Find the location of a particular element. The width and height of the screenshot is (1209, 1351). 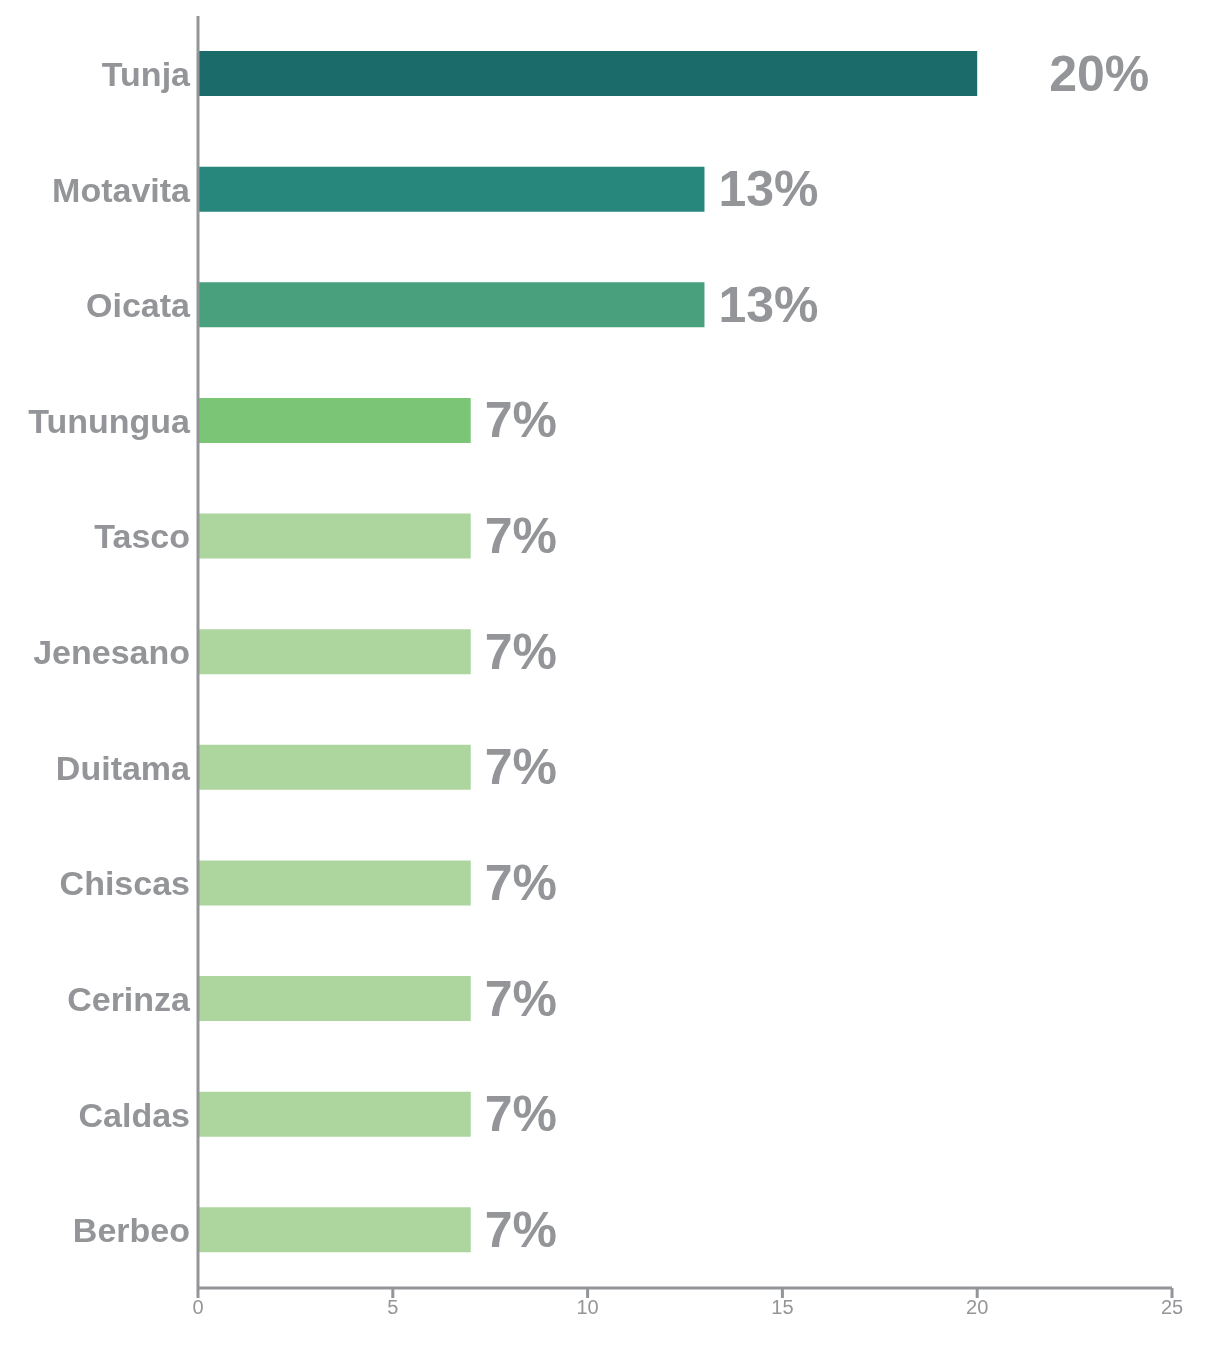

x-tick-label: 5 is located at coordinates (393, 1307).